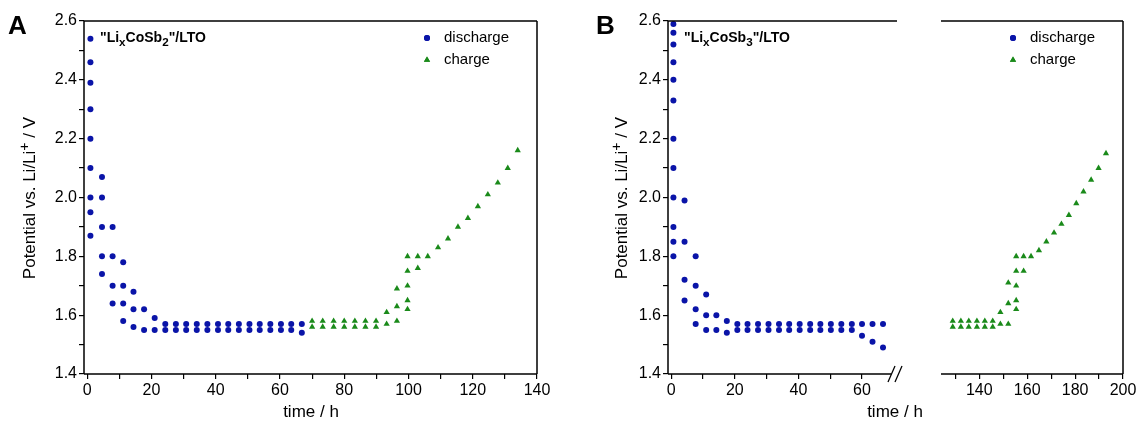 This screenshot has width=1139, height=437. Describe the element at coordinates (862, 390) in the screenshot. I see `x-tick-label: 60` at that location.